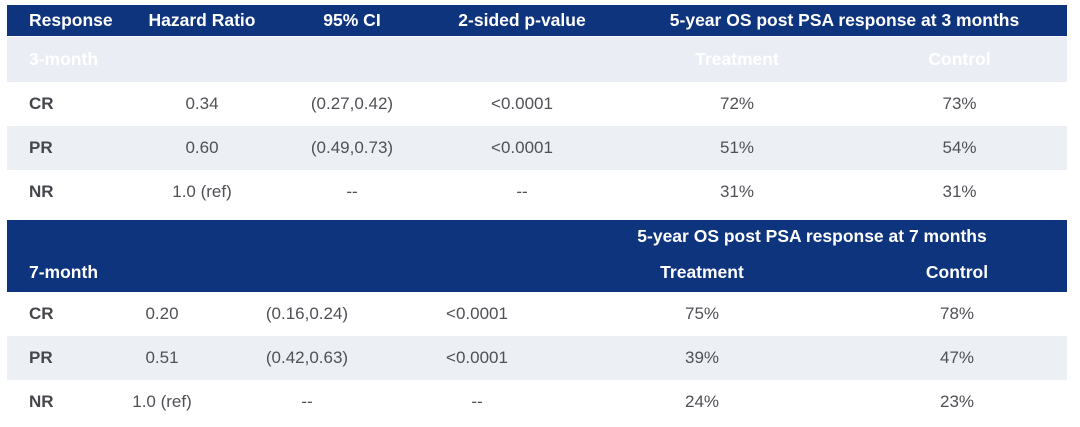  I want to click on table-row: NR 1.0 (ref) -- -- 24% 23%, so click(537, 402).